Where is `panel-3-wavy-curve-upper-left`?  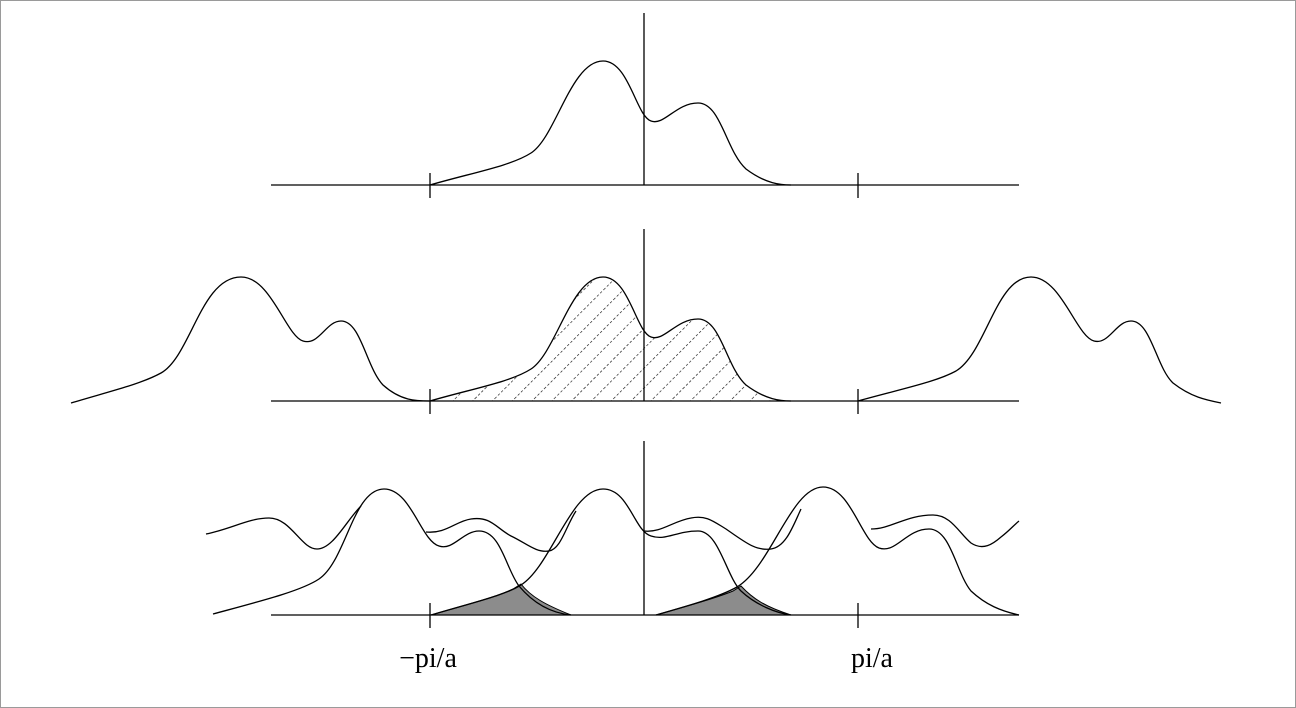
panel-3-wavy-curve-upper-left is located at coordinates (501, 531).